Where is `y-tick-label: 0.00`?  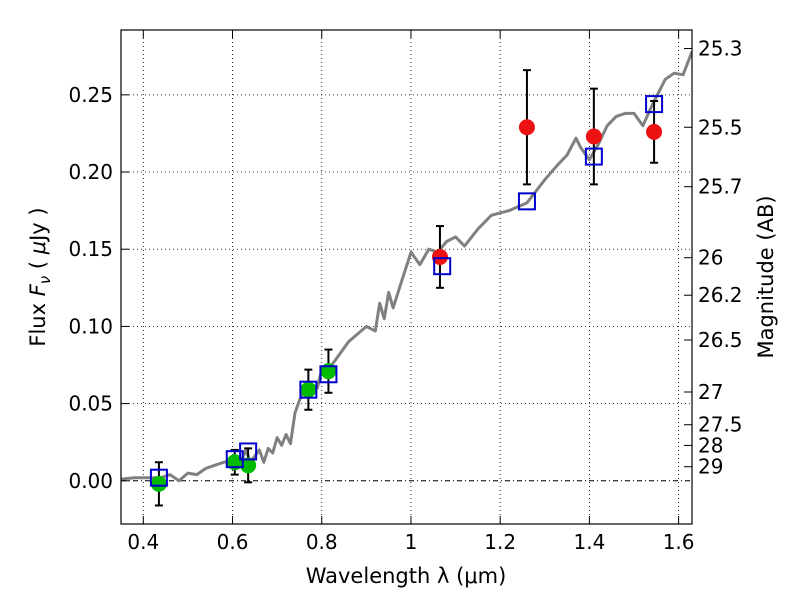 y-tick-label: 0.00 is located at coordinates (90, 481).